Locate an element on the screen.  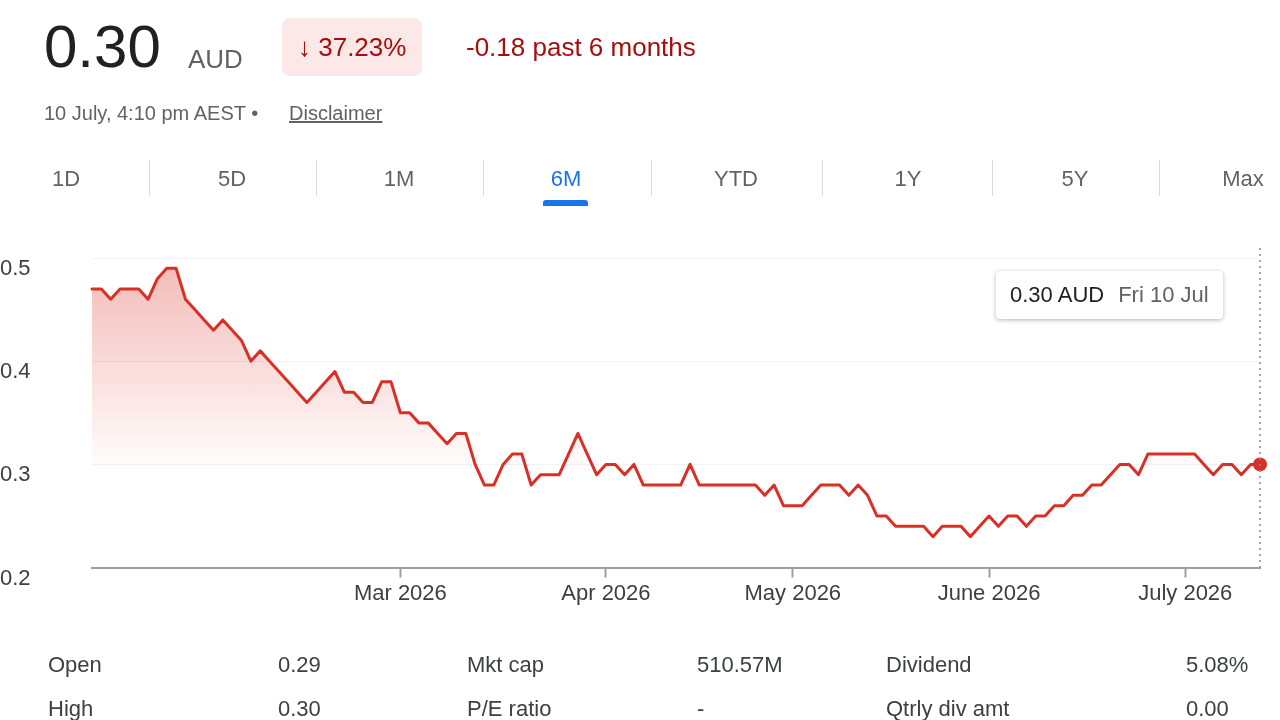
text: 1M is located at coordinates (399, 179).